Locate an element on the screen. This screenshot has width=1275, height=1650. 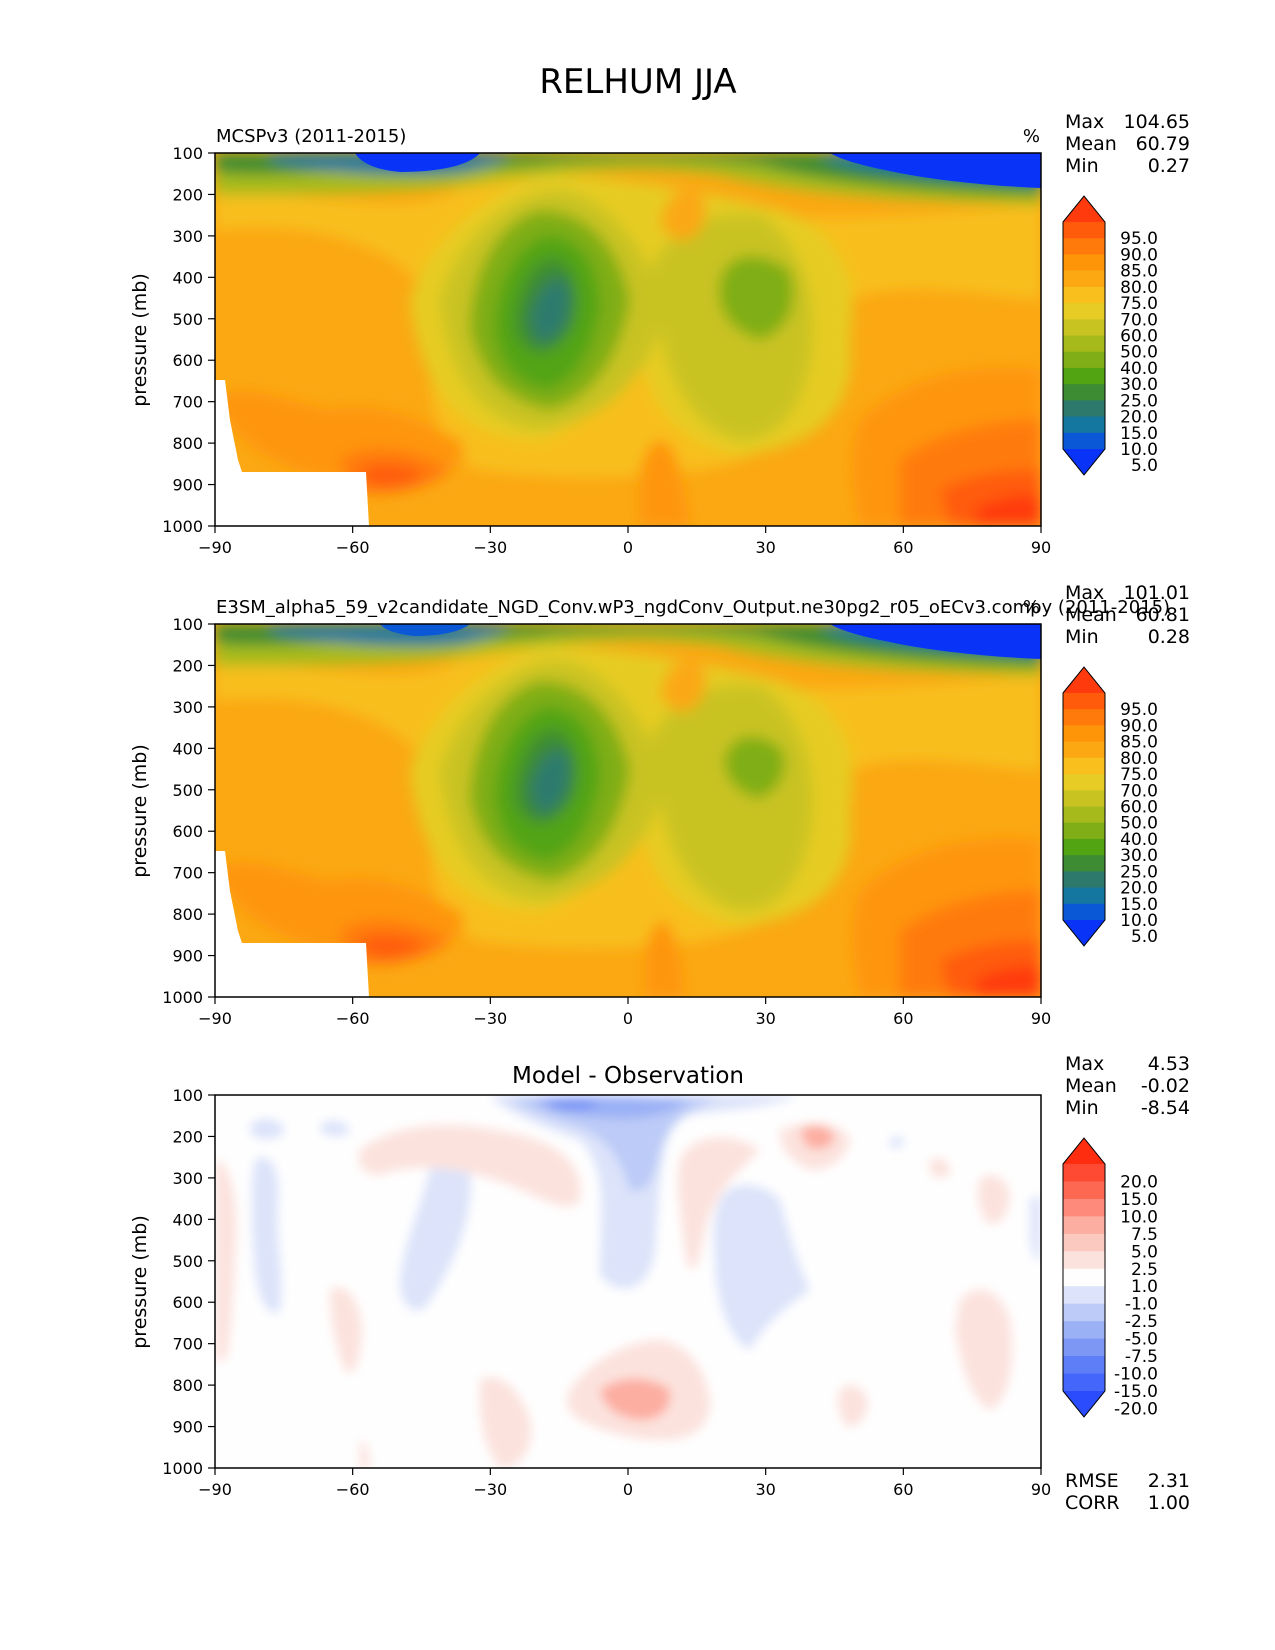
test-units: % is located at coordinates (1031, 607).